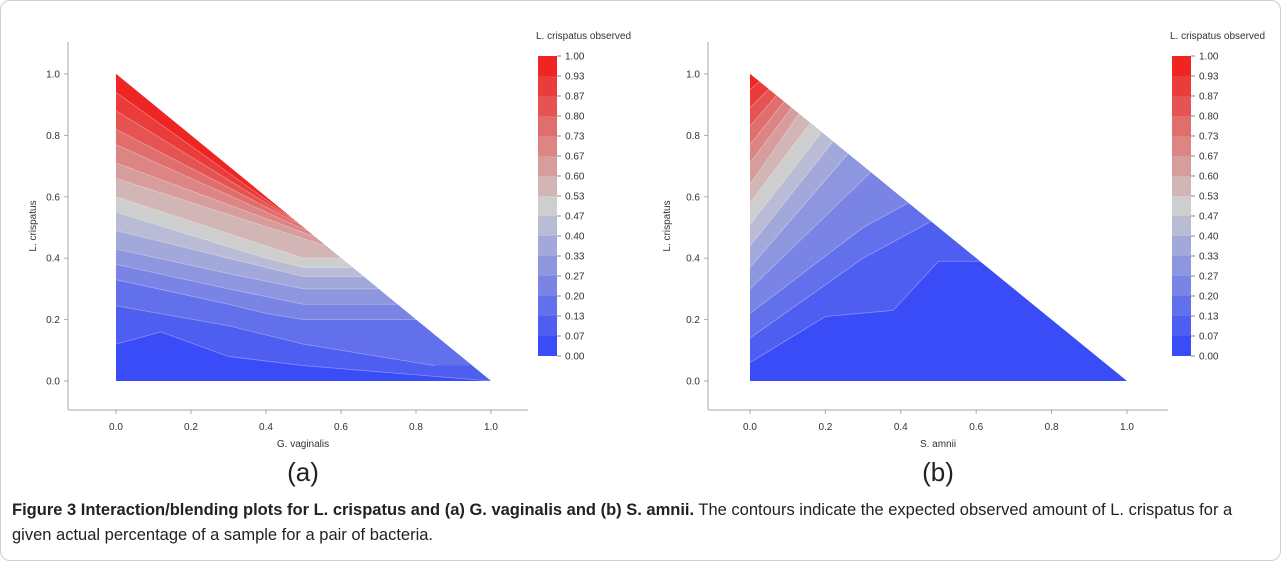 This screenshot has width=1281, height=561. Describe the element at coordinates (693, 197) in the screenshot. I see `y-tick-label: 0.6` at that location.